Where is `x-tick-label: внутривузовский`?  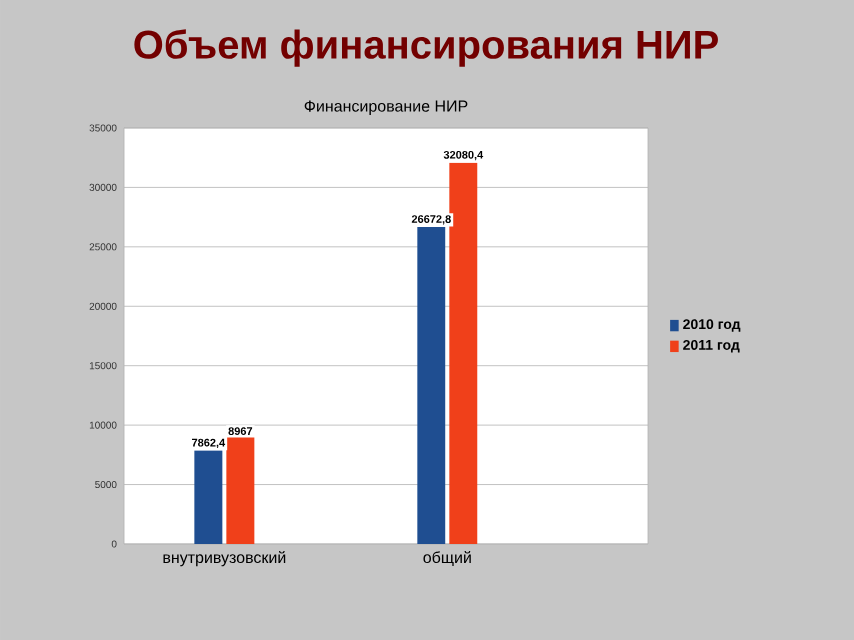 x-tick-label: внутривузовский is located at coordinates (224, 559).